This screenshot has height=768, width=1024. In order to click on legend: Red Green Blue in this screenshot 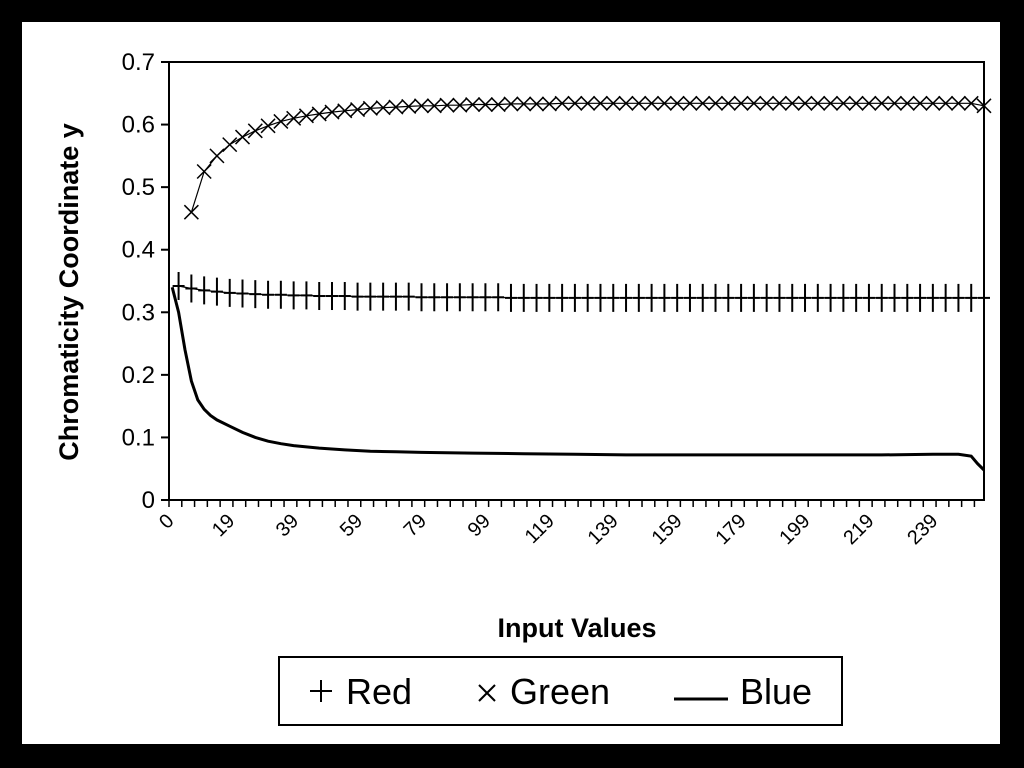, I will do `click(560, 691)`.